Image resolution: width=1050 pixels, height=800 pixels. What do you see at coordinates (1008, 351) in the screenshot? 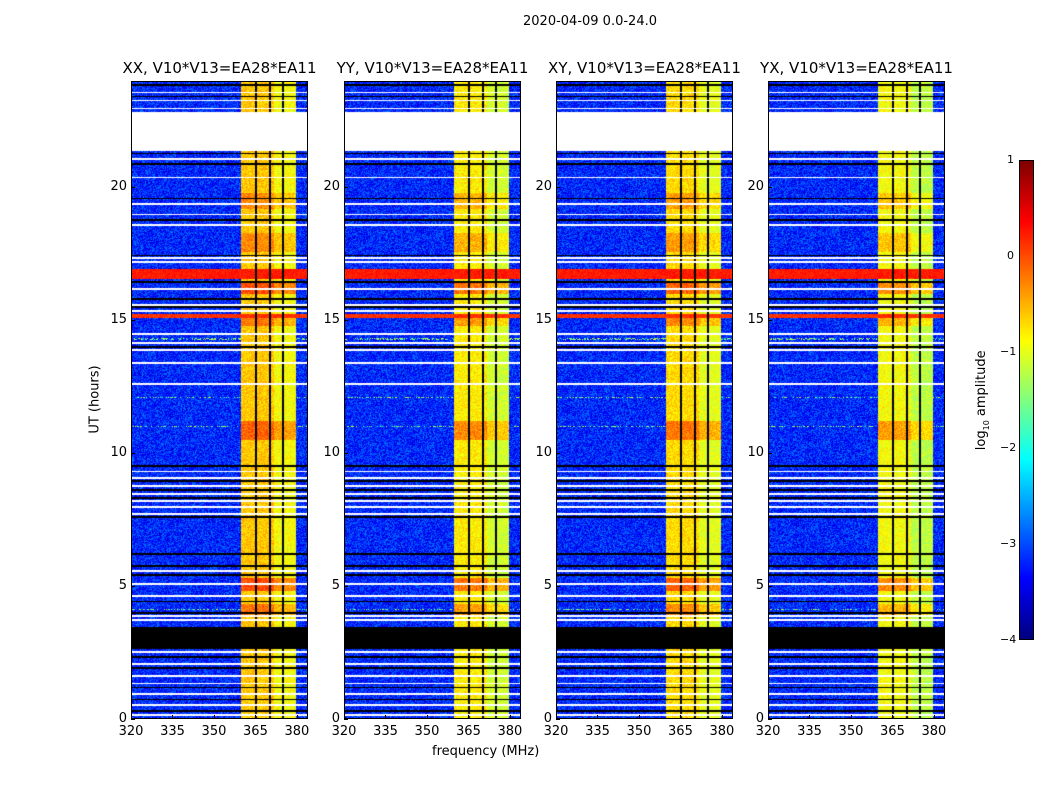
I see `colorbar-tick-label: −1` at bounding box center [1008, 351].